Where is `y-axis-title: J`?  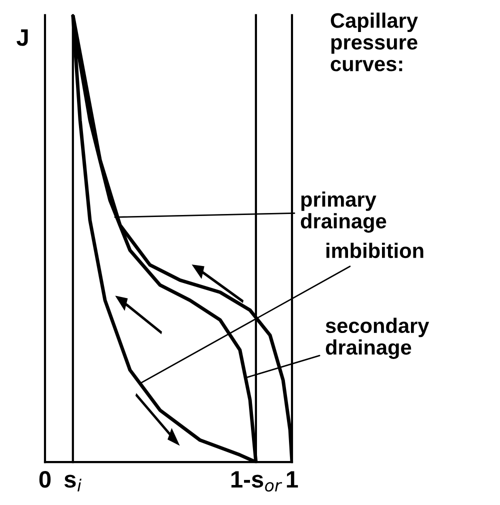
y-axis-title: J is located at coordinates (22, 37).